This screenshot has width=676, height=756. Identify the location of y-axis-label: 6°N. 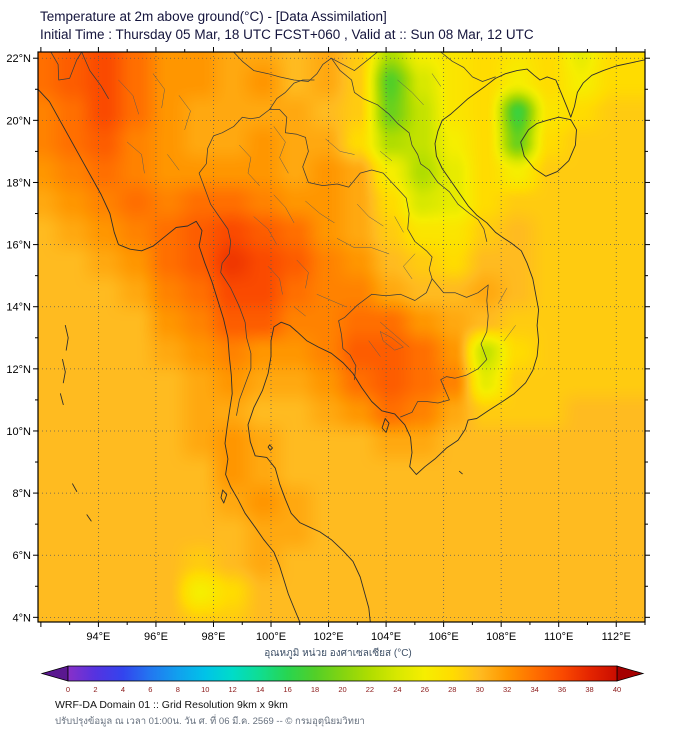
(22, 556).